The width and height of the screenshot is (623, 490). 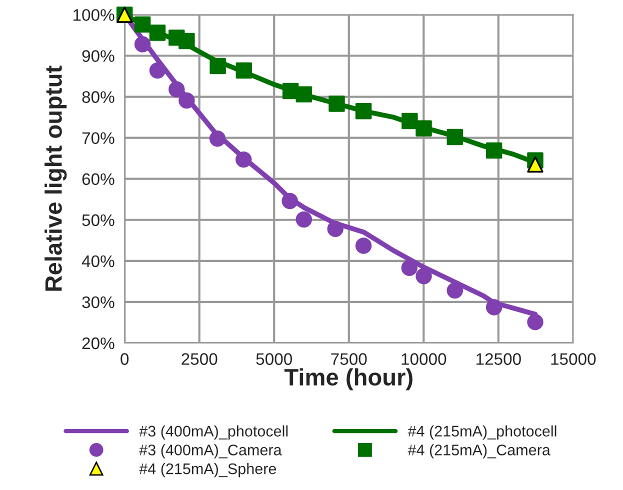 I want to click on y-tick-label: 100%, so click(x=94, y=15).